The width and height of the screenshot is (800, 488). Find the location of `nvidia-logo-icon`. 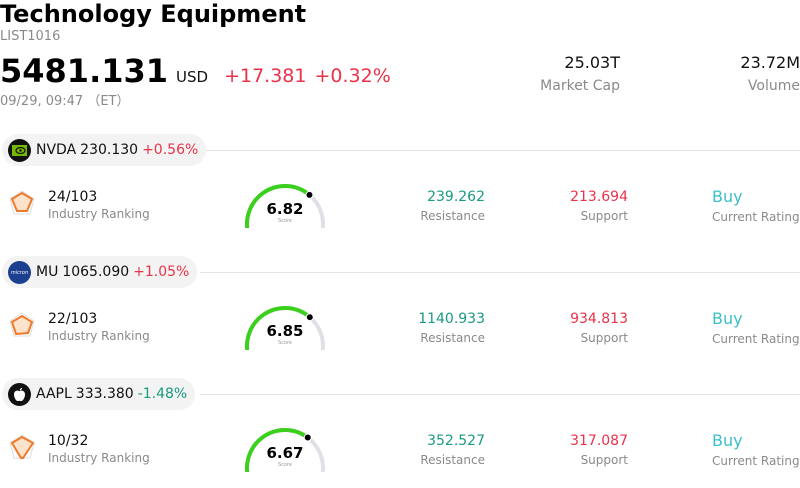

nvidia-logo-icon is located at coordinates (19, 150).